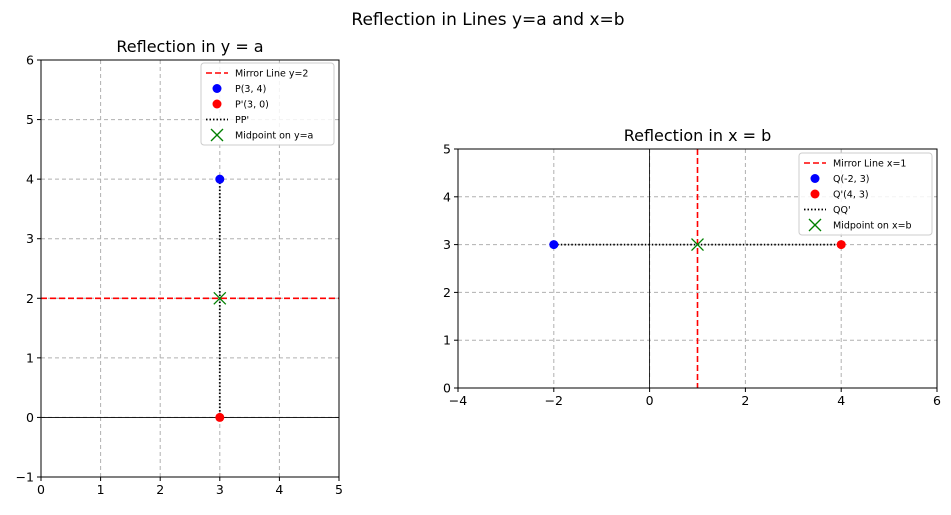 The width and height of the screenshot is (951, 515). Describe the element at coordinates (487, 20) in the screenshot. I see `figure-suptitle: Reflection in Lines y=a and x=b` at that location.